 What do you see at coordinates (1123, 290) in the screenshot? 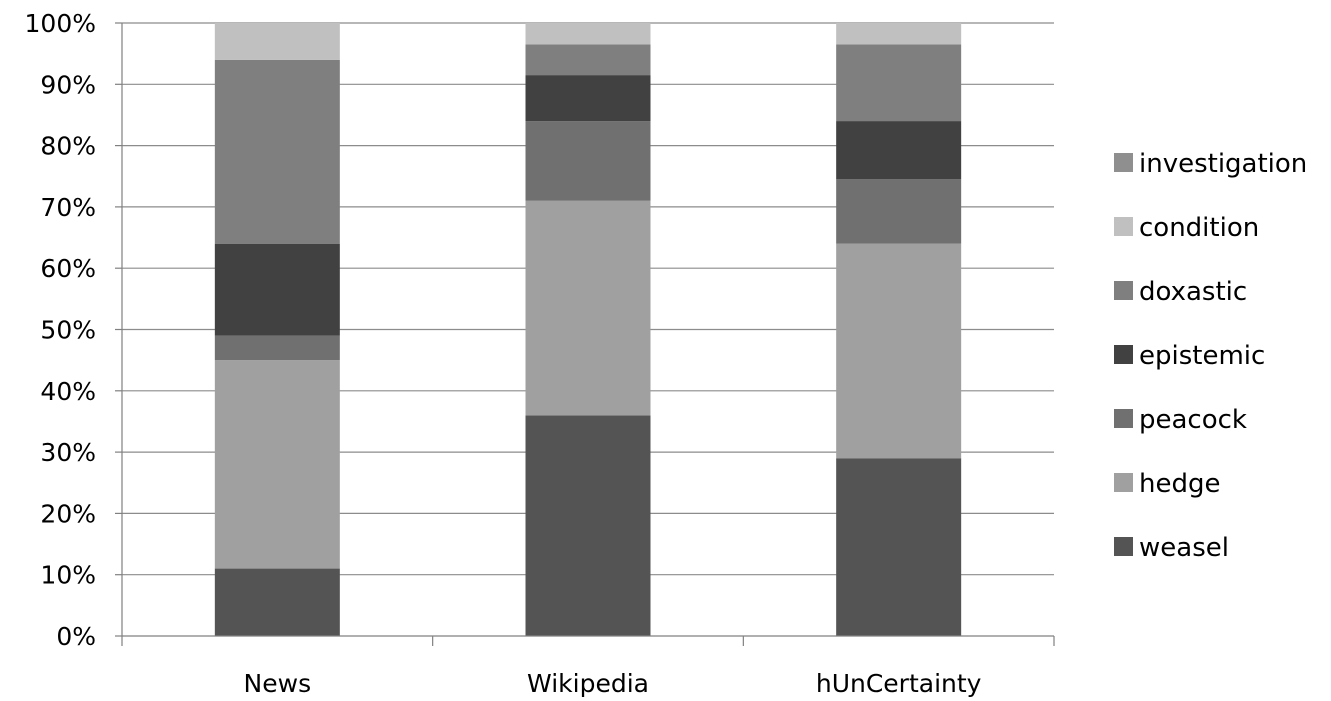
I see `legend-swatch-doxastic` at bounding box center [1123, 290].